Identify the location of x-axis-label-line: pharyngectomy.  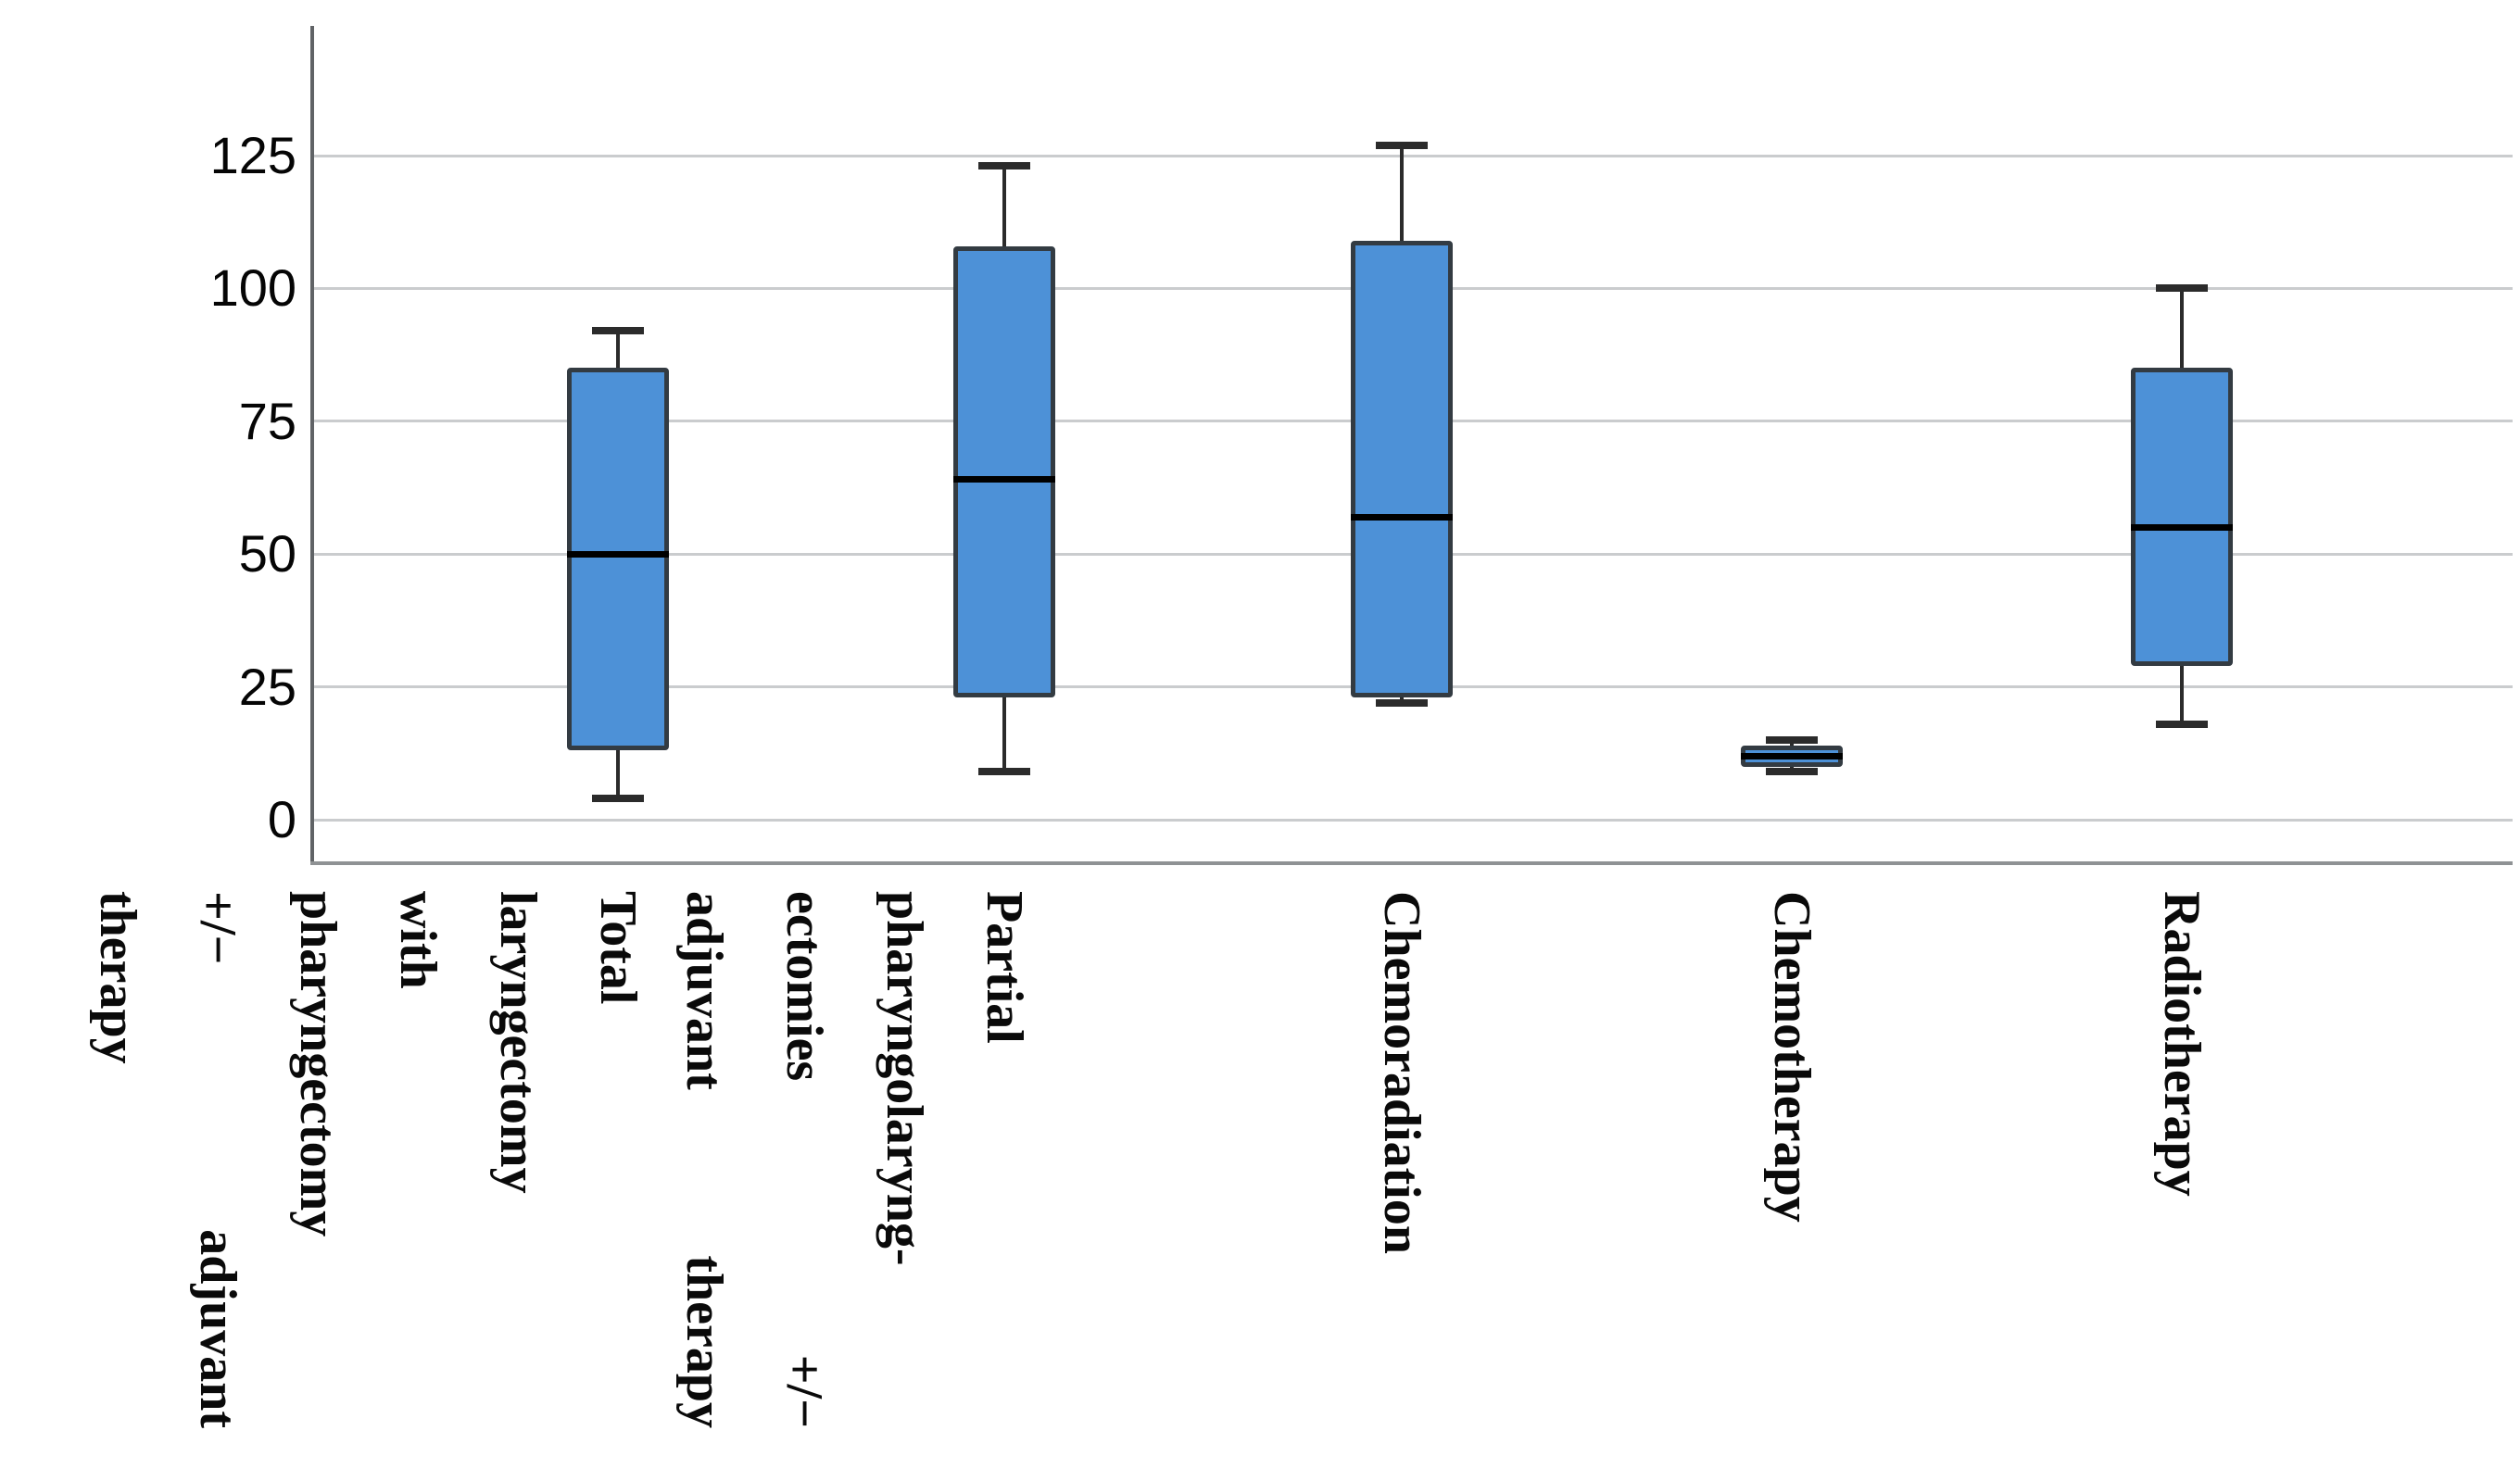
(317, 1064).